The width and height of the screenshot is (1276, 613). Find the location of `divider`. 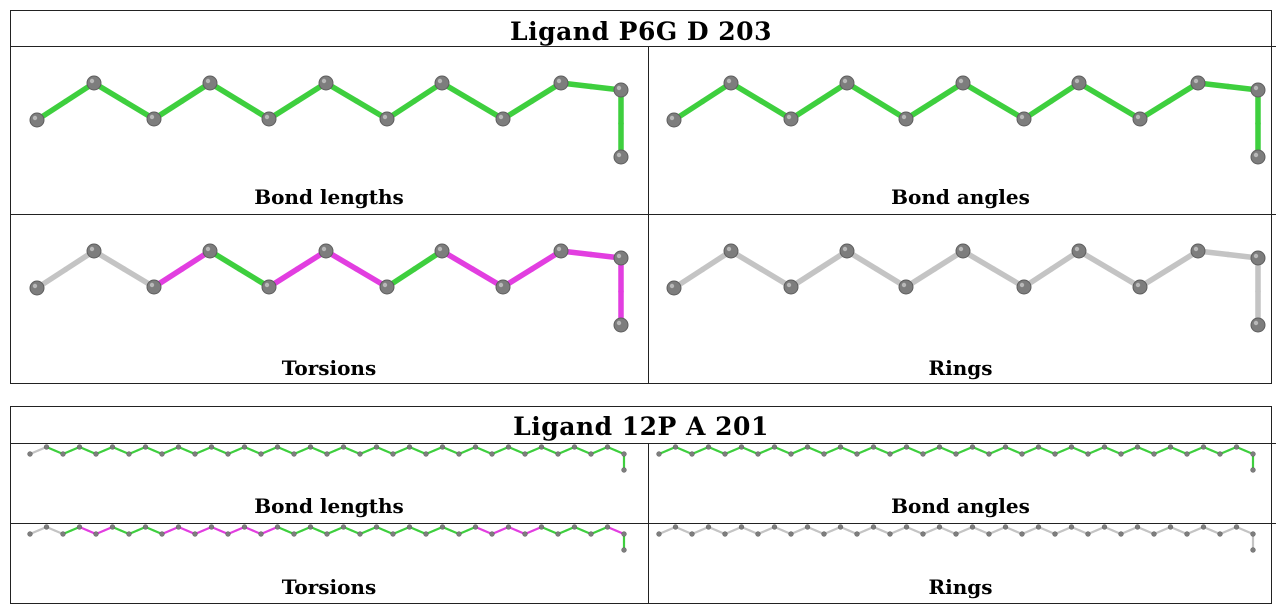

divider is located at coordinates (643, 214).